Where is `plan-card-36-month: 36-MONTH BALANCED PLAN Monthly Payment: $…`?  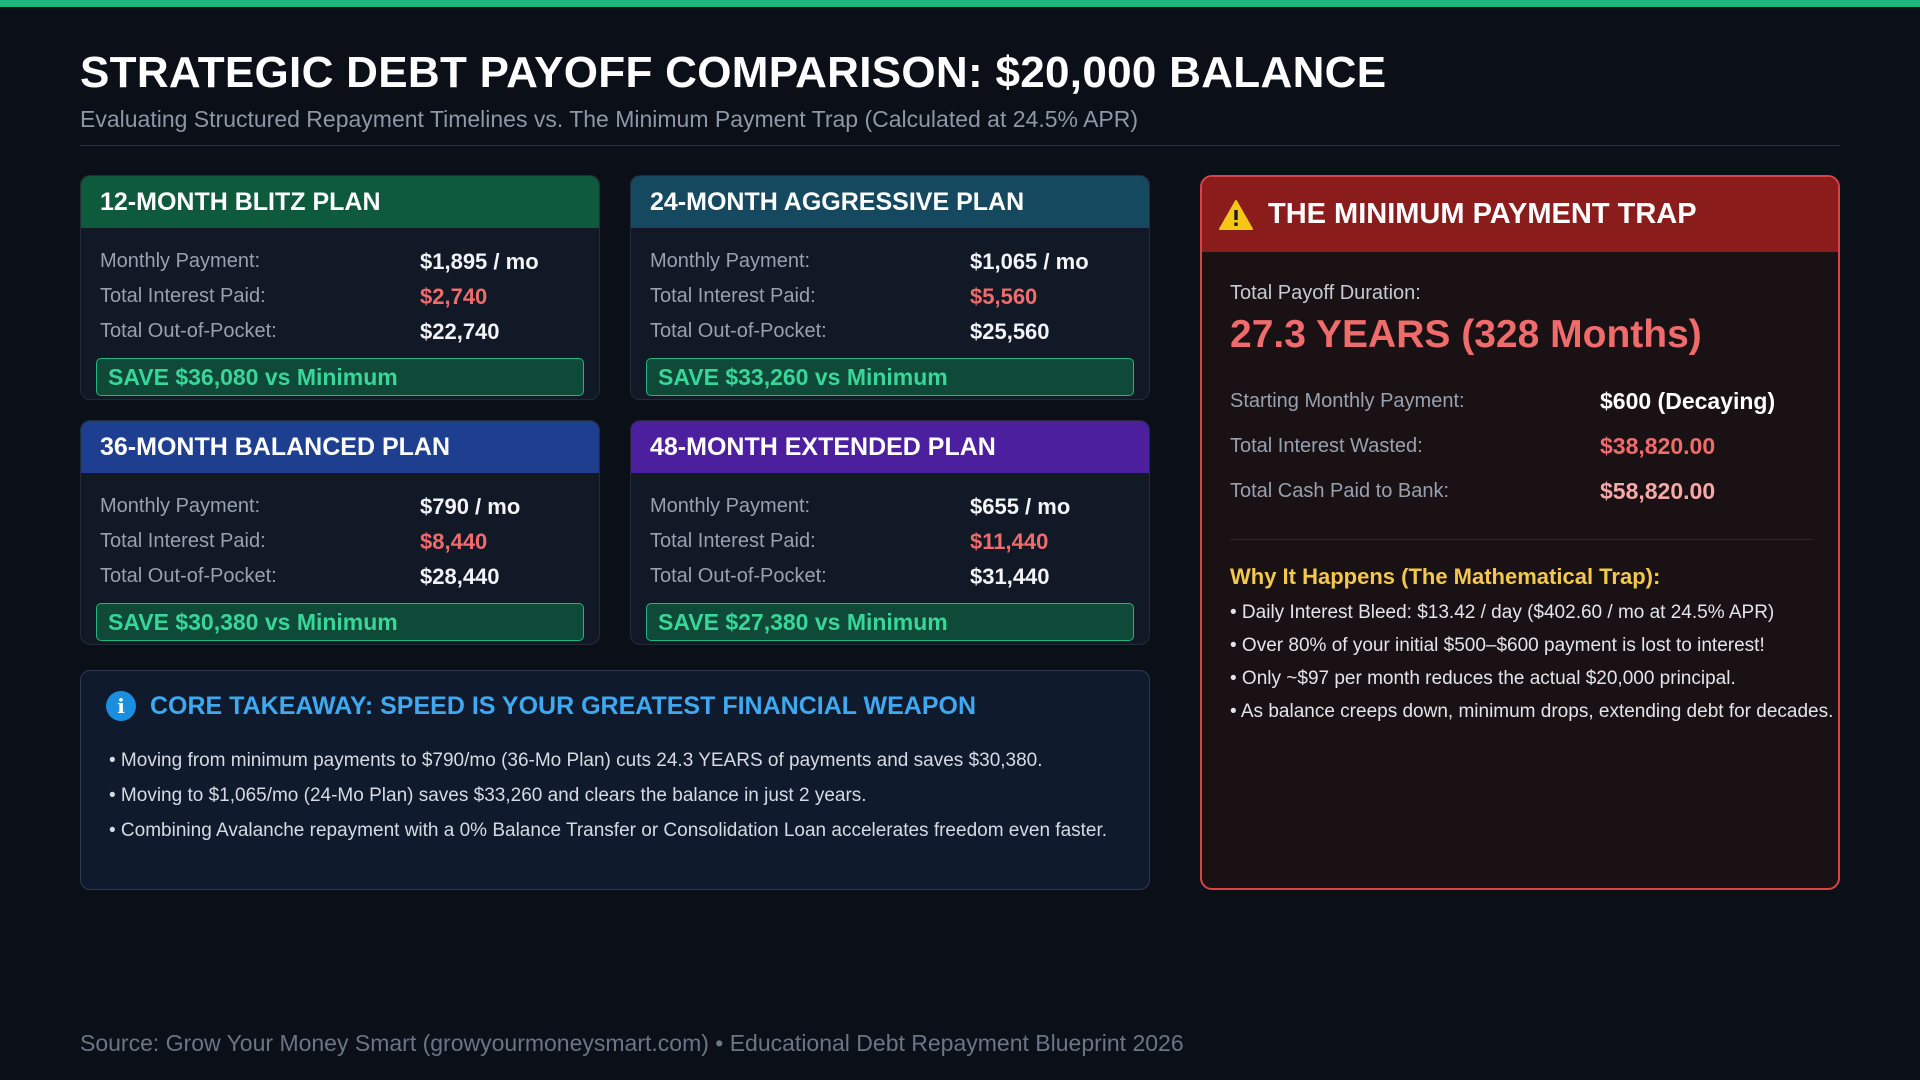
plan-card-36-month: 36-MONTH BALANCED PLAN Monthly Payment: $… is located at coordinates (340, 532).